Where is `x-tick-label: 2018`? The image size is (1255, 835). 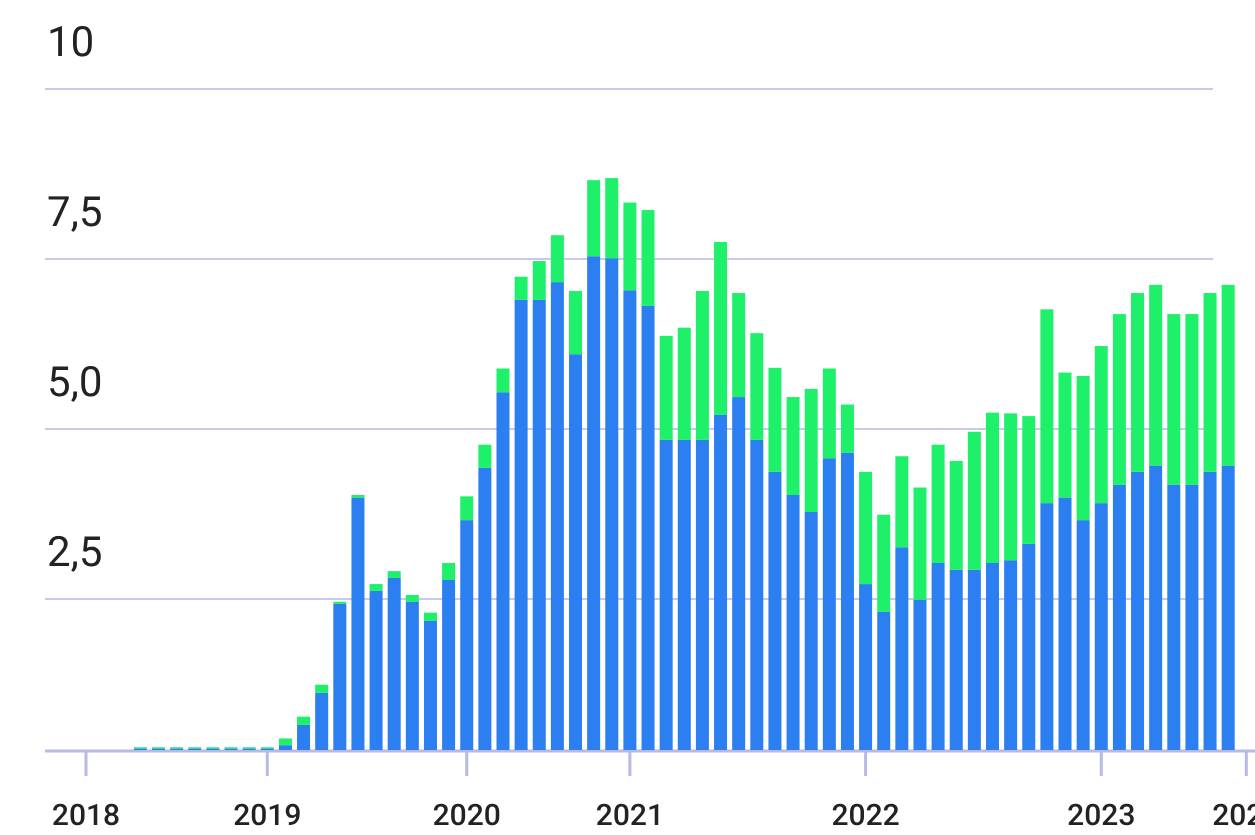 x-tick-label: 2018 is located at coordinates (86, 815).